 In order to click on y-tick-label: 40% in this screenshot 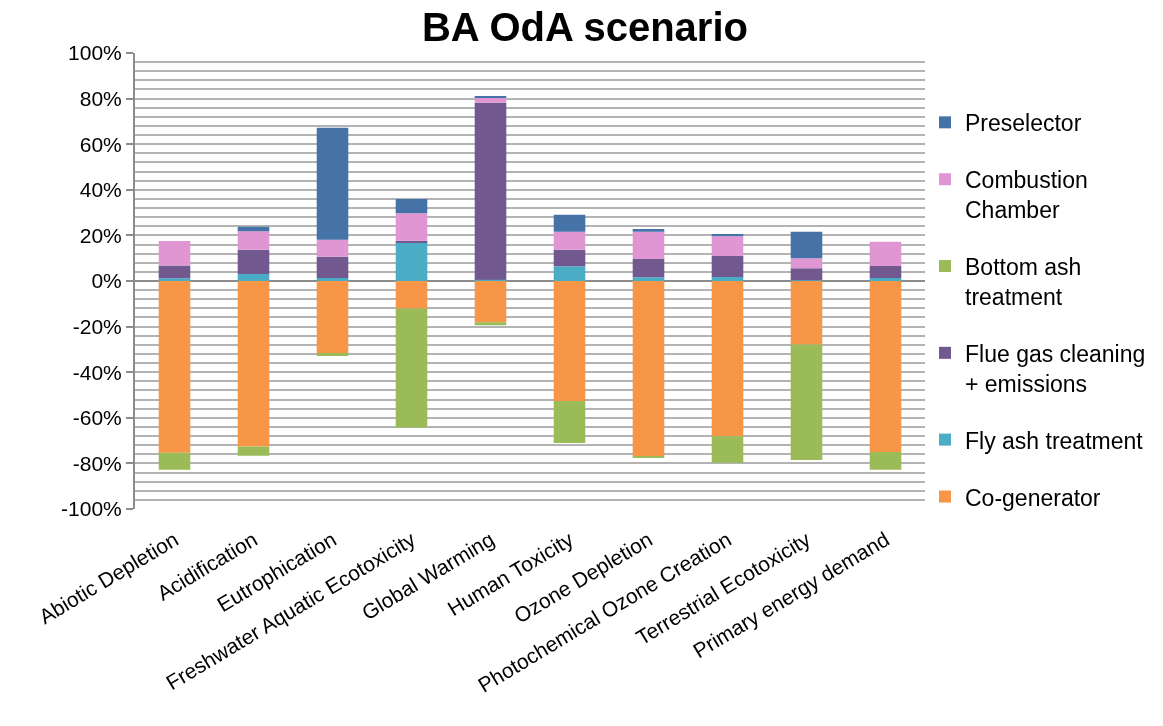, I will do `click(100, 190)`.